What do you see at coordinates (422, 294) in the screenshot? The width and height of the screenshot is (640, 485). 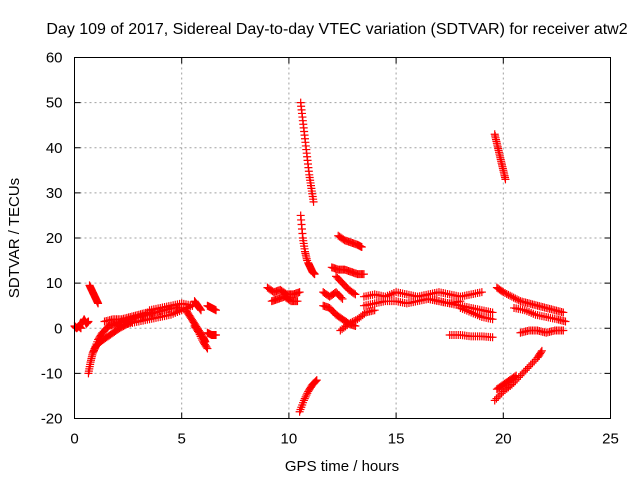 I see `series-s26` at bounding box center [422, 294].